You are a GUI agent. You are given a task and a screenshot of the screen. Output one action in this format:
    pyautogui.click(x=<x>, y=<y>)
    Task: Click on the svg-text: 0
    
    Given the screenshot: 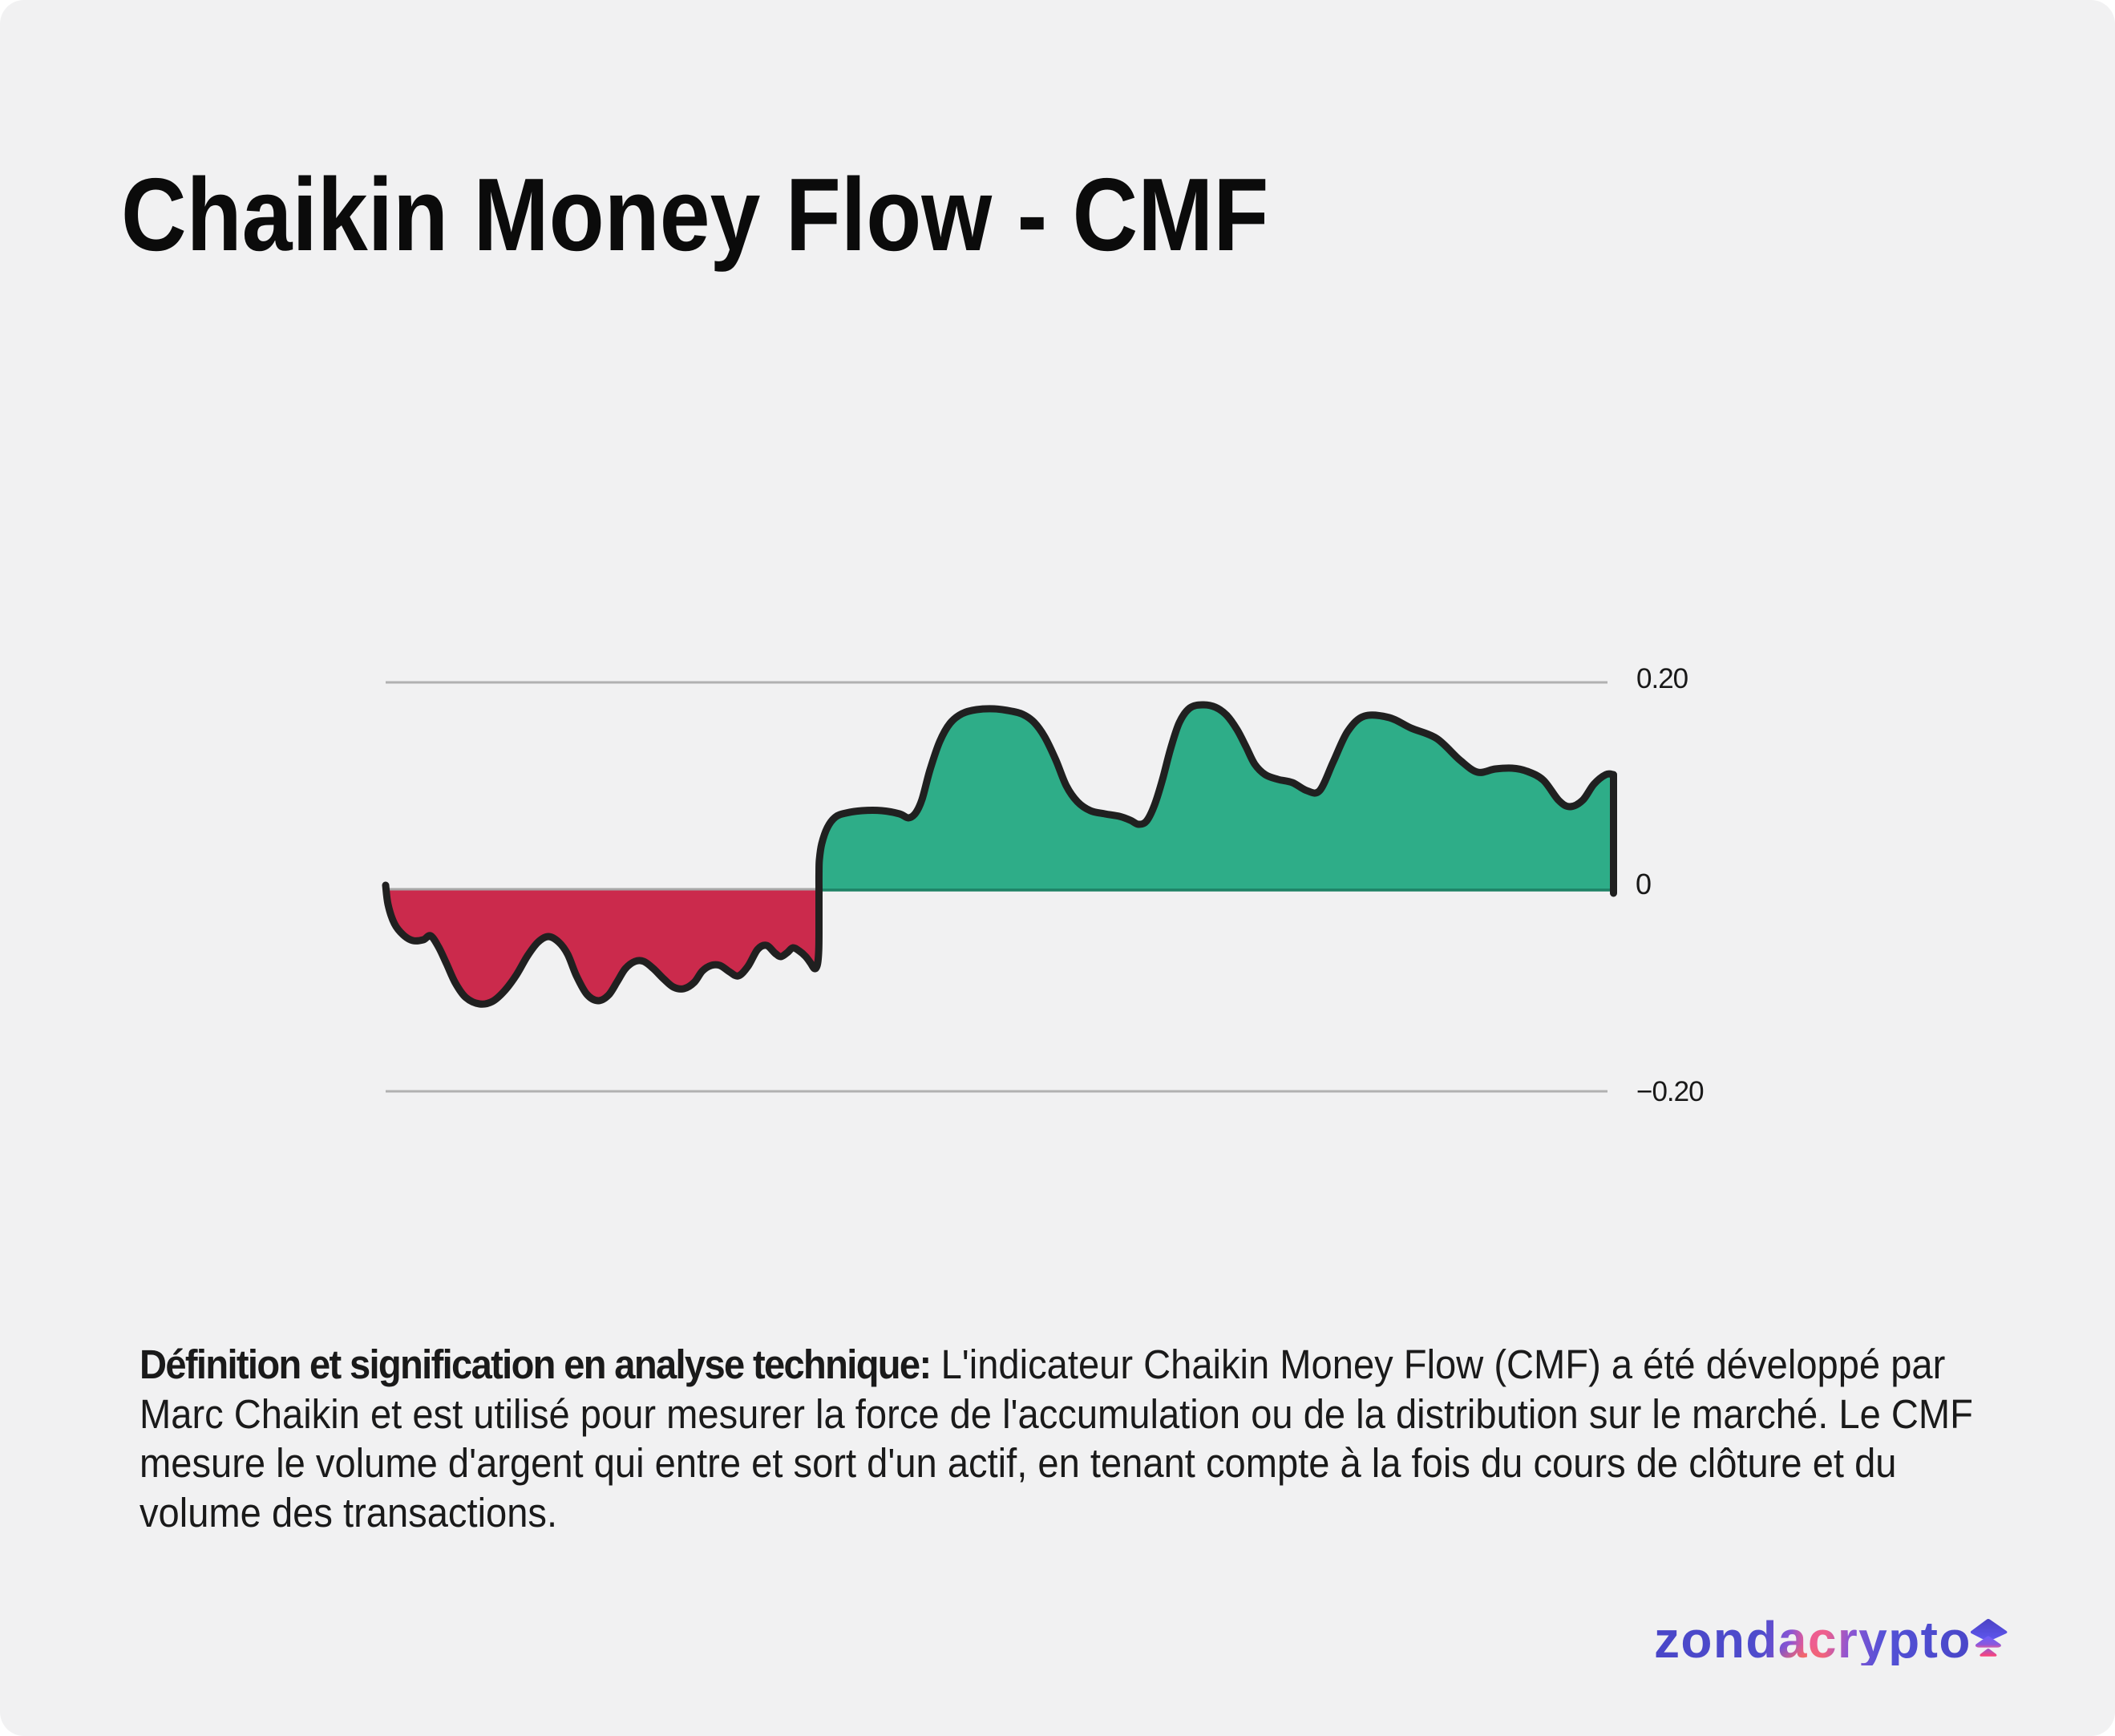 What is the action you would take?
    pyautogui.click(x=1644, y=884)
    